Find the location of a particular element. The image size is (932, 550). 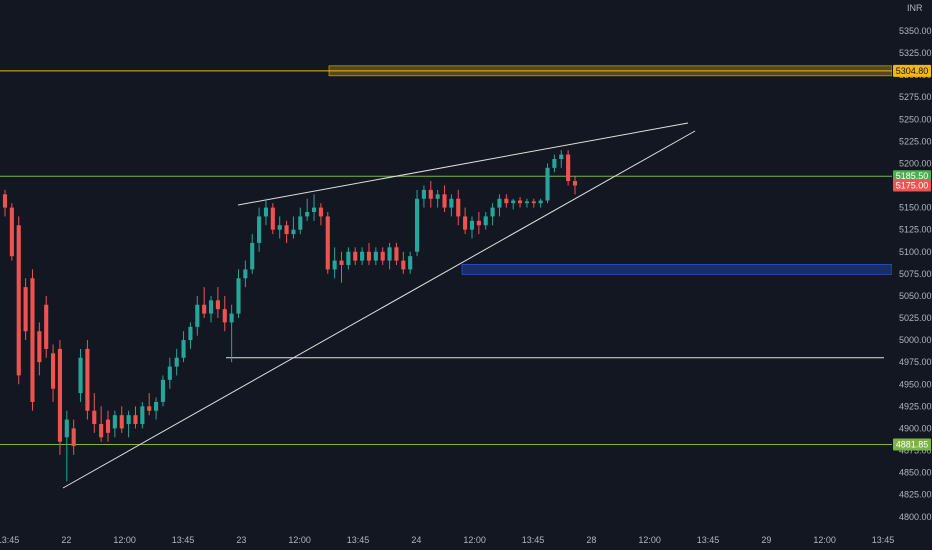

x-tick-label-8: 12:00 is located at coordinates (474, 540).